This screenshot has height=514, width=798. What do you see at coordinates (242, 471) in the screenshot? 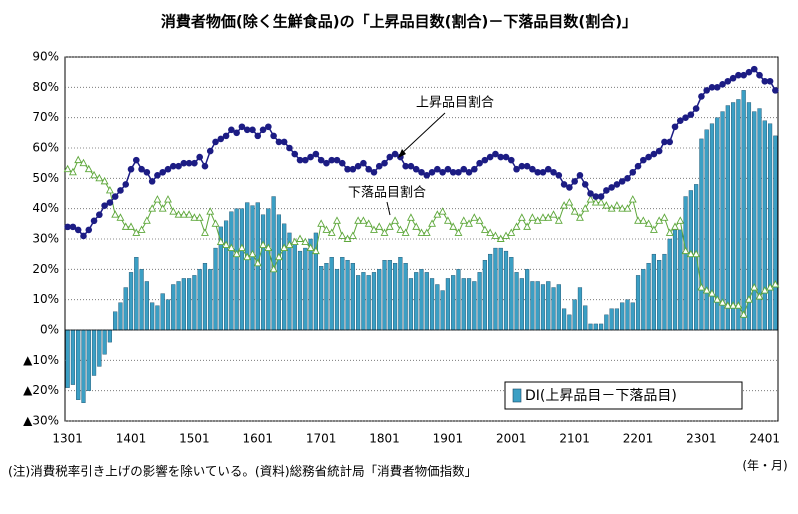
I see `footnote: (注)消費税率引き上げの影響を除いている。(資料)総務省統計局「消費者物価指数」` at bounding box center [242, 471].